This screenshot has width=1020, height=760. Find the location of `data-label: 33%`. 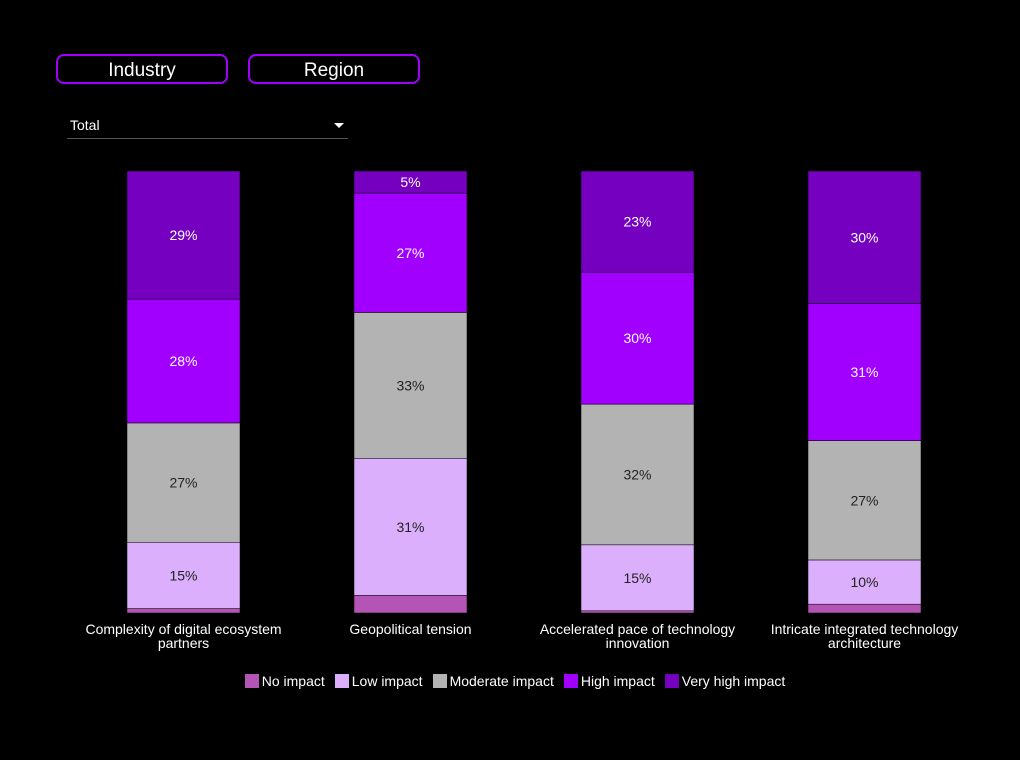

data-label: 33% is located at coordinates (410, 385).